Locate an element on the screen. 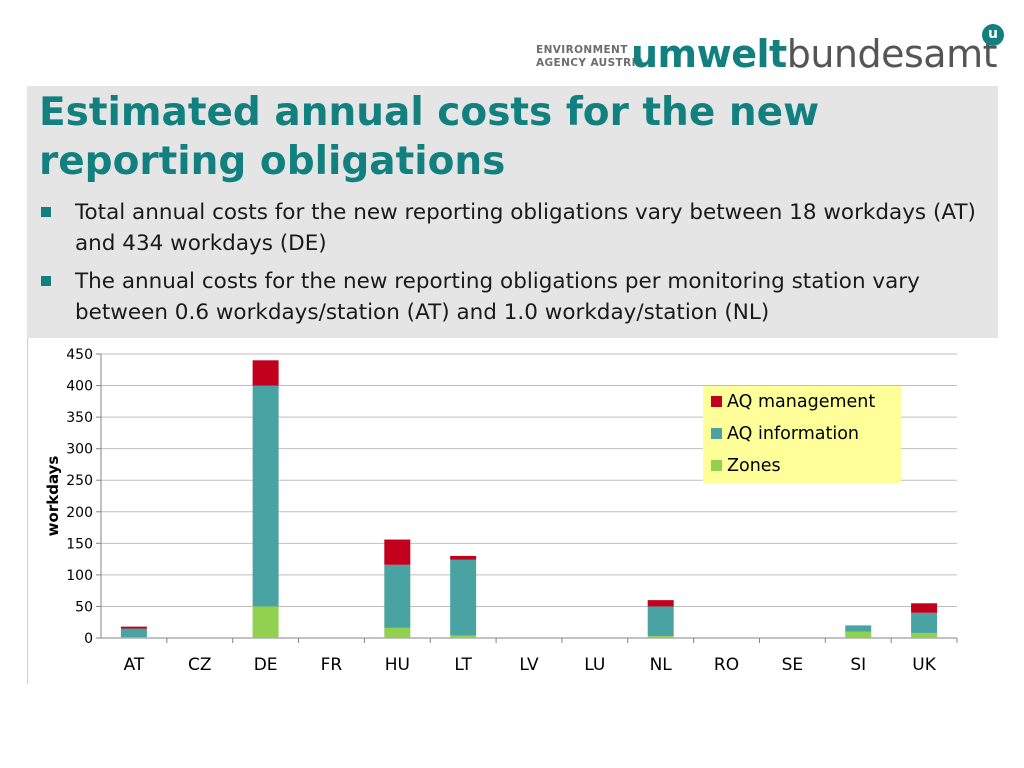 This screenshot has height=768, width=1024. y-tick-label: 350 is located at coordinates (79, 418).